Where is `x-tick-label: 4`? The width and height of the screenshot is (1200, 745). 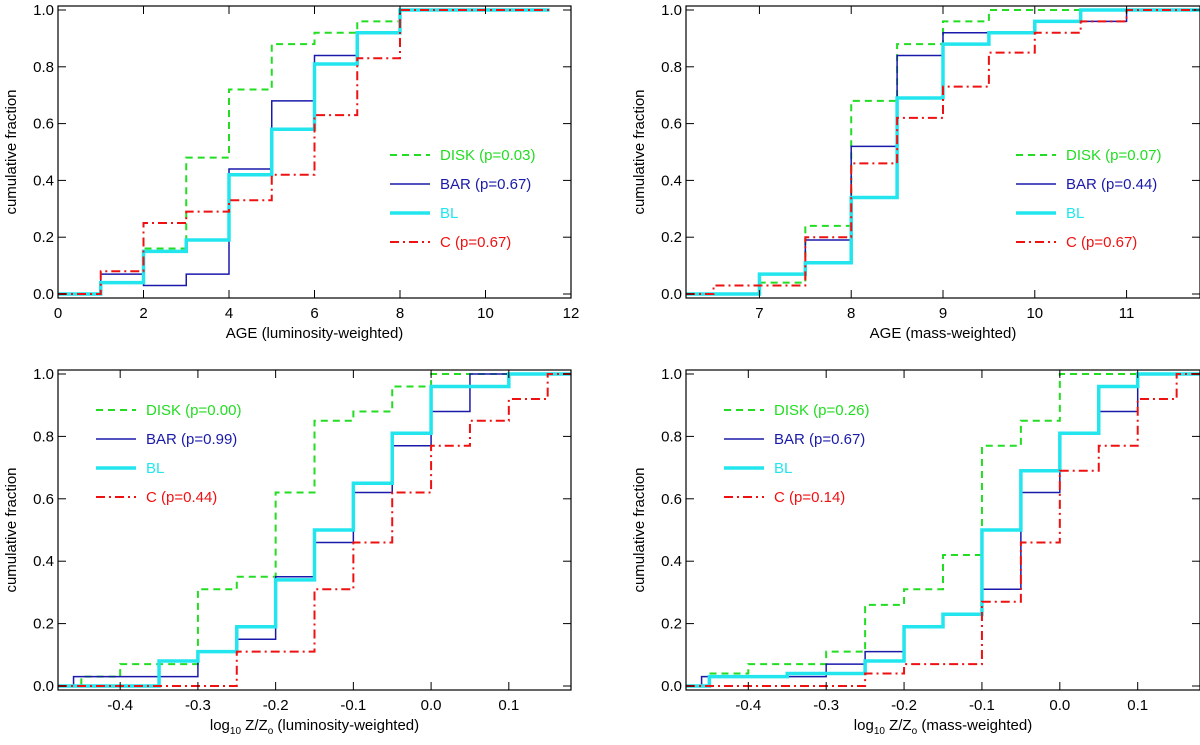 x-tick-label: 4 is located at coordinates (229, 313).